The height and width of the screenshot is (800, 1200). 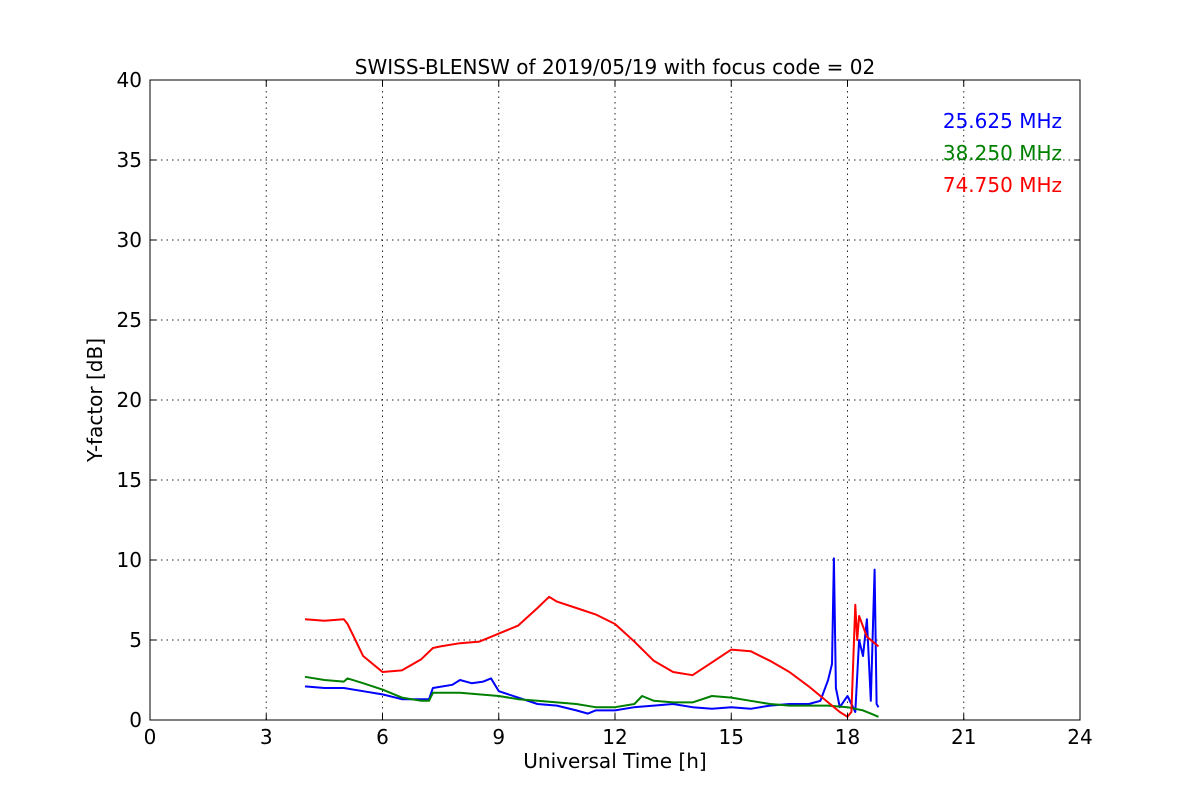 What do you see at coordinates (963, 737) in the screenshot?
I see `x-tick-label: 21` at bounding box center [963, 737].